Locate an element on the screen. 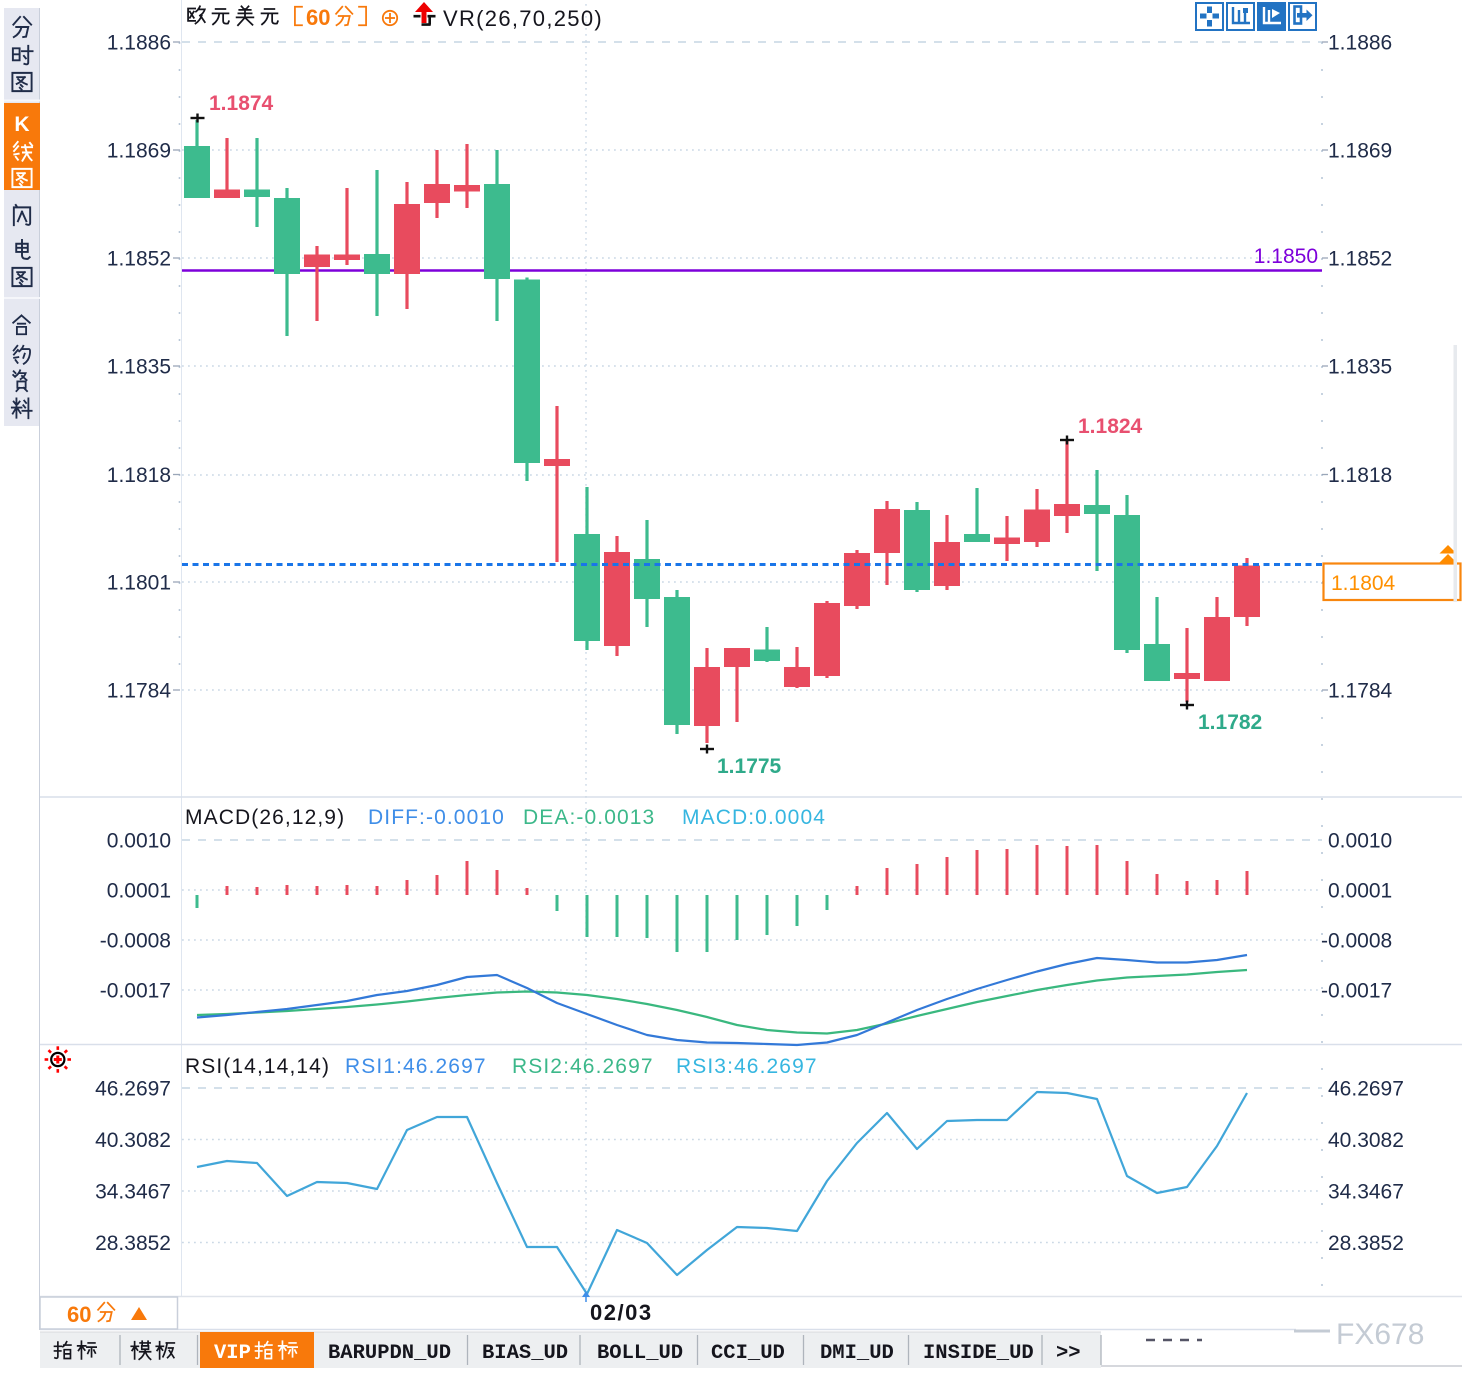 This screenshot has width=1462, height=1373. svg-text: 1.1804 is located at coordinates (1363, 583).